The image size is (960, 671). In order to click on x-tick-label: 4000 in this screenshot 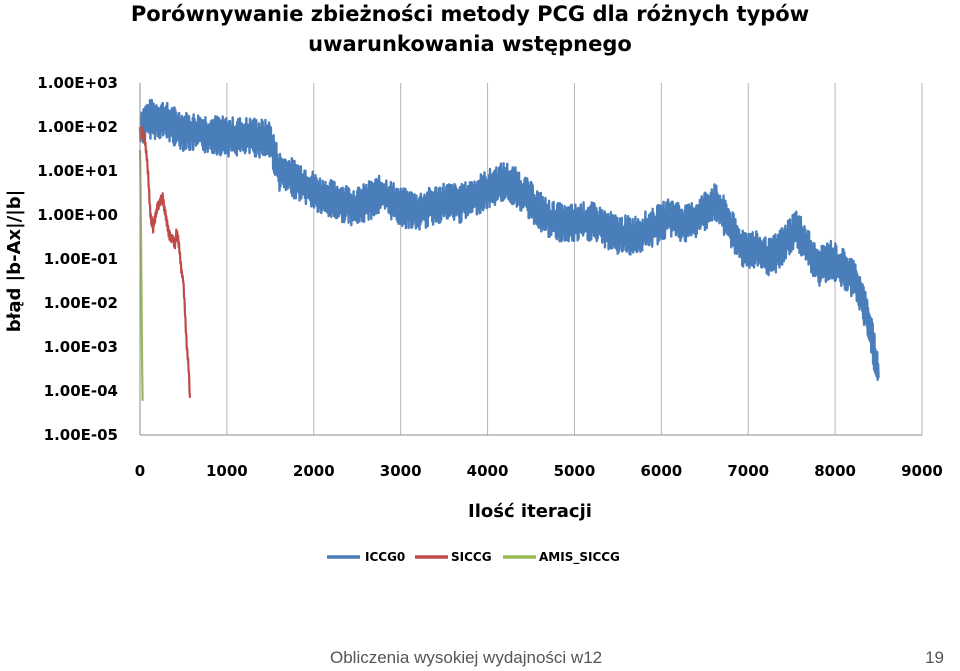, I will do `click(488, 471)`.